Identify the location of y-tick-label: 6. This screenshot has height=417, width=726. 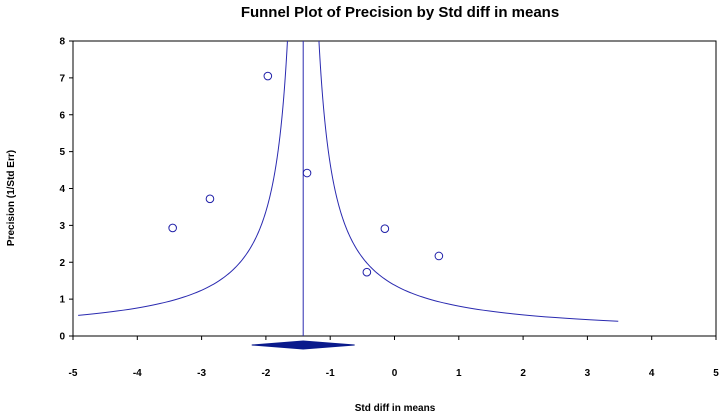
(62, 115).